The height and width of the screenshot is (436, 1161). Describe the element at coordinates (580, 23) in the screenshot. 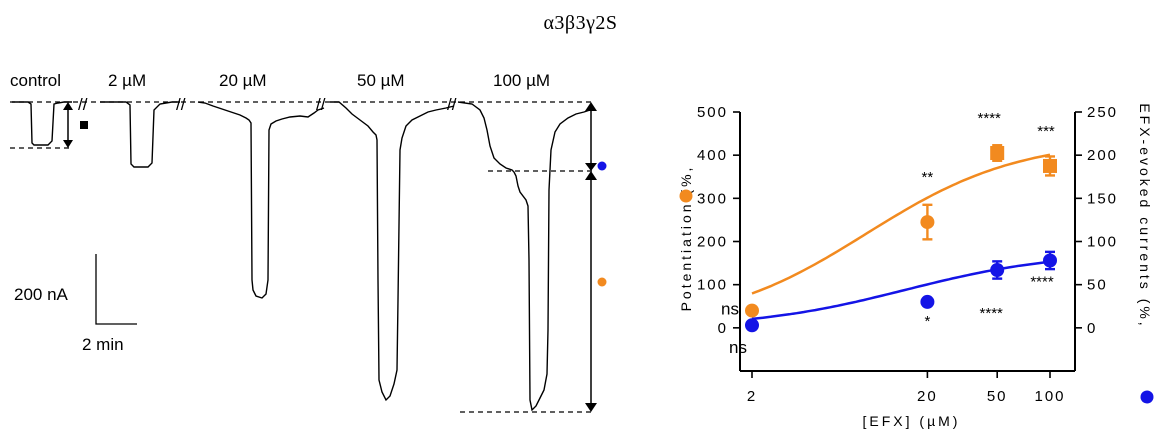

I see `figure-title: α3β3γ2S` at that location.